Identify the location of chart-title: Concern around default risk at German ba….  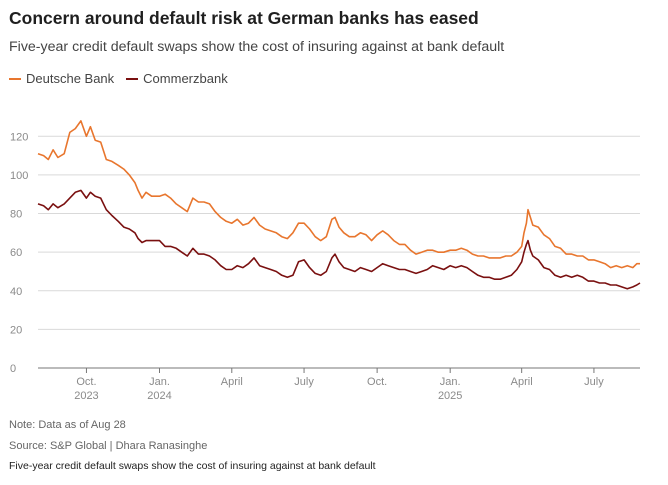
(244, 18).